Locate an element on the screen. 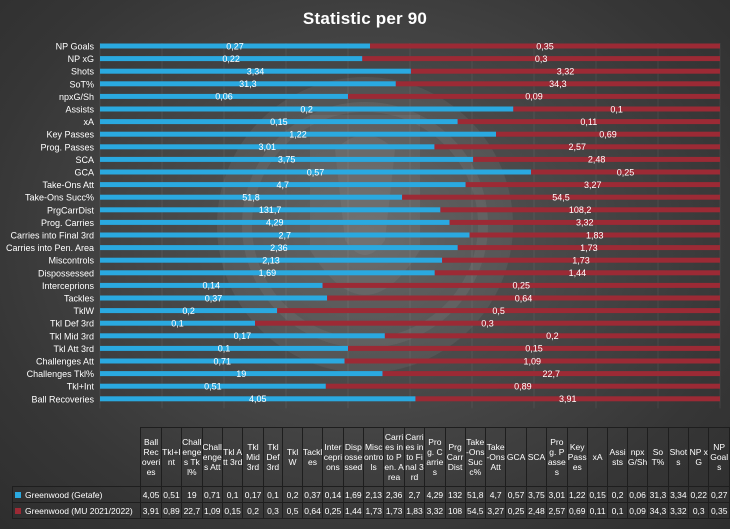 Image resolution: width=730 pixels, height=529 pixels. table-header: npxG/Sh is located at coordinates (637, 457).